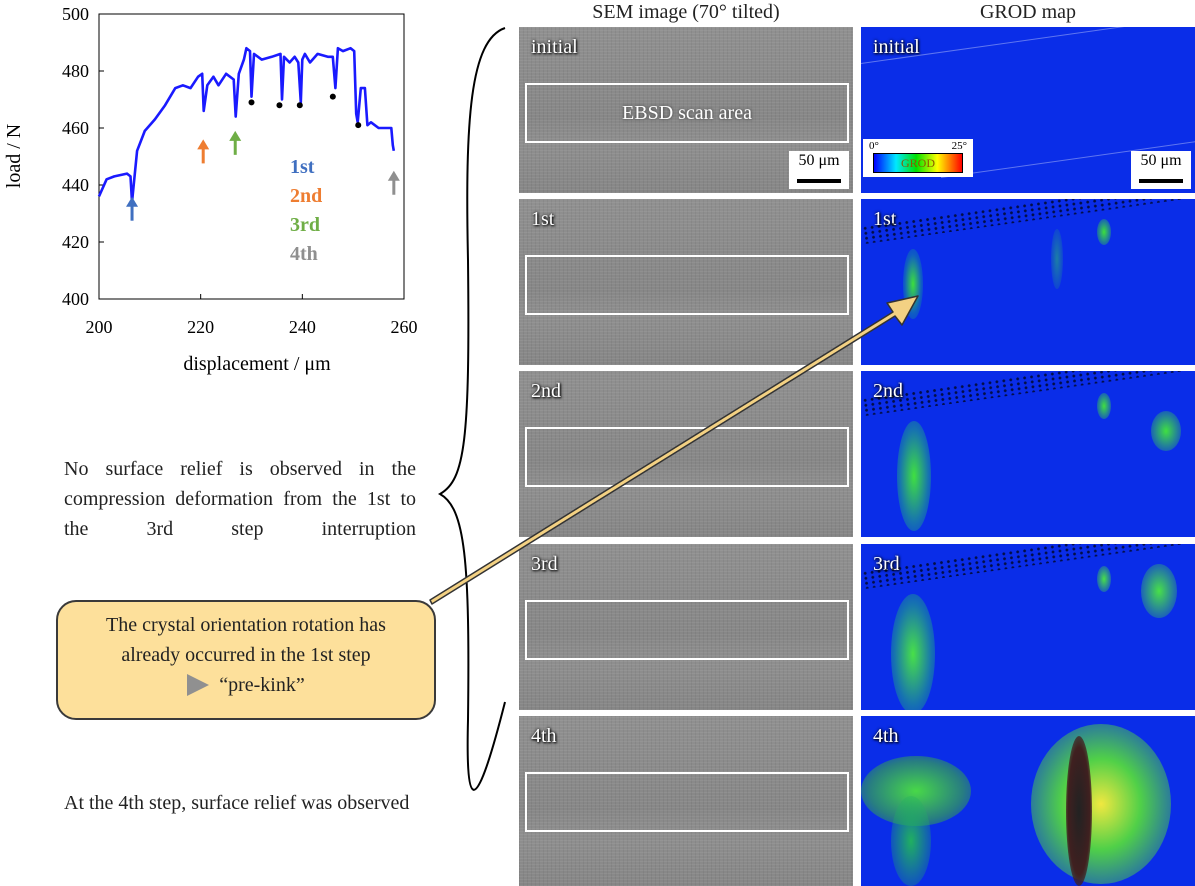  I want to click on step-arrow-1st, so click(132, 208).